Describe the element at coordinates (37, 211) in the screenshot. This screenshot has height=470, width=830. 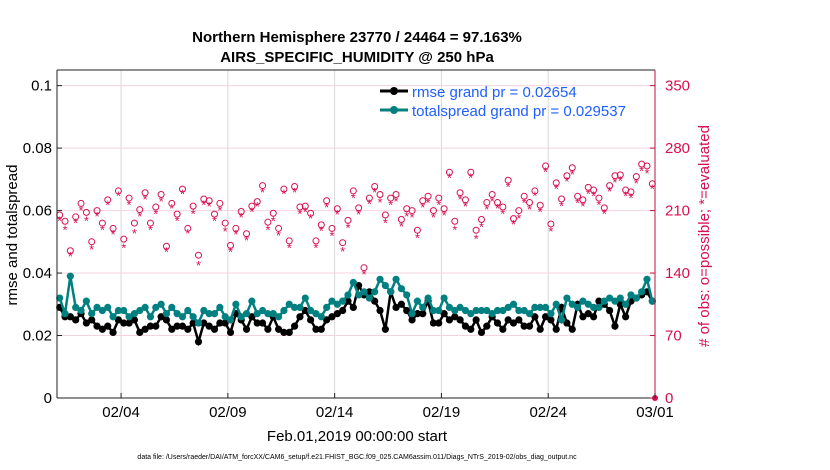
I see `y-tick-label: 0.06` at that location.